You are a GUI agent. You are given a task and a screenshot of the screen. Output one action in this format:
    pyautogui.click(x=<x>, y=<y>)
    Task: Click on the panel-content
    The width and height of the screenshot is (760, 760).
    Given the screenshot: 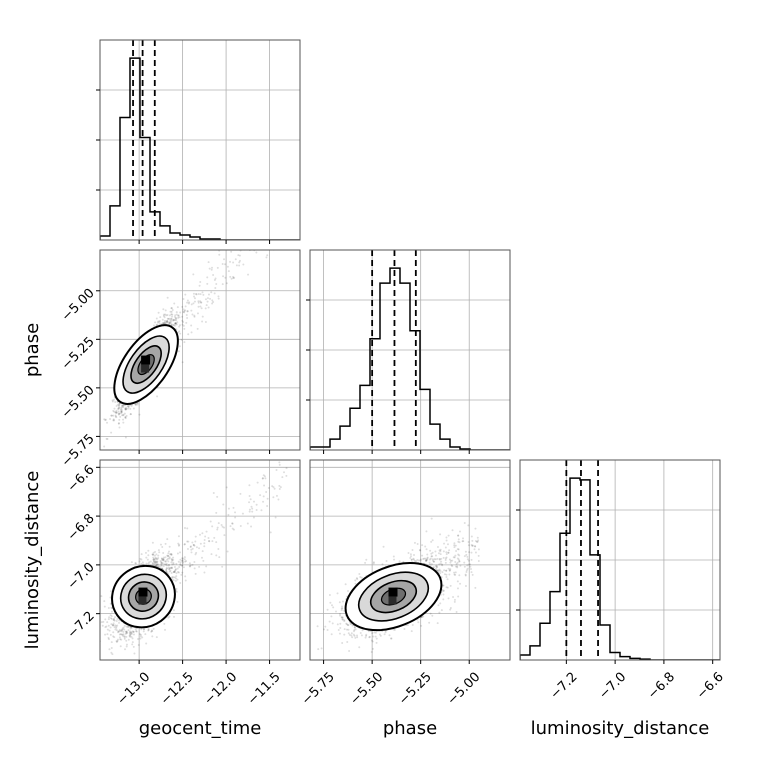 What is the action you would take?
    pyautogui.click(x=191, y=558)
    